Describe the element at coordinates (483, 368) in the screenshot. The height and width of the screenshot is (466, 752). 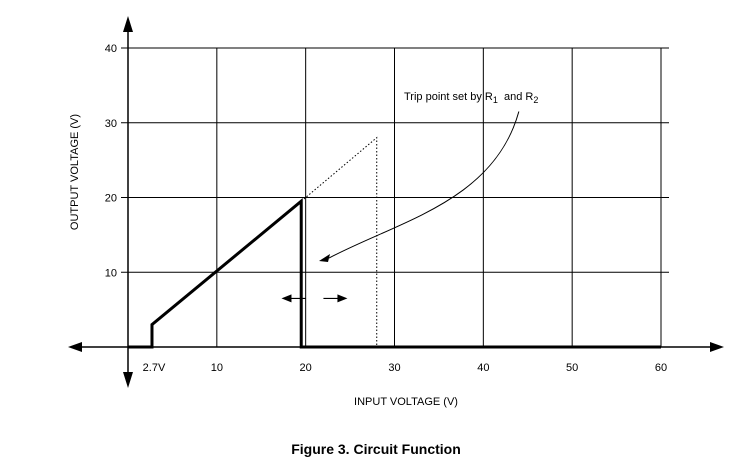
I see `x-tick-label-40: 40` at that location.